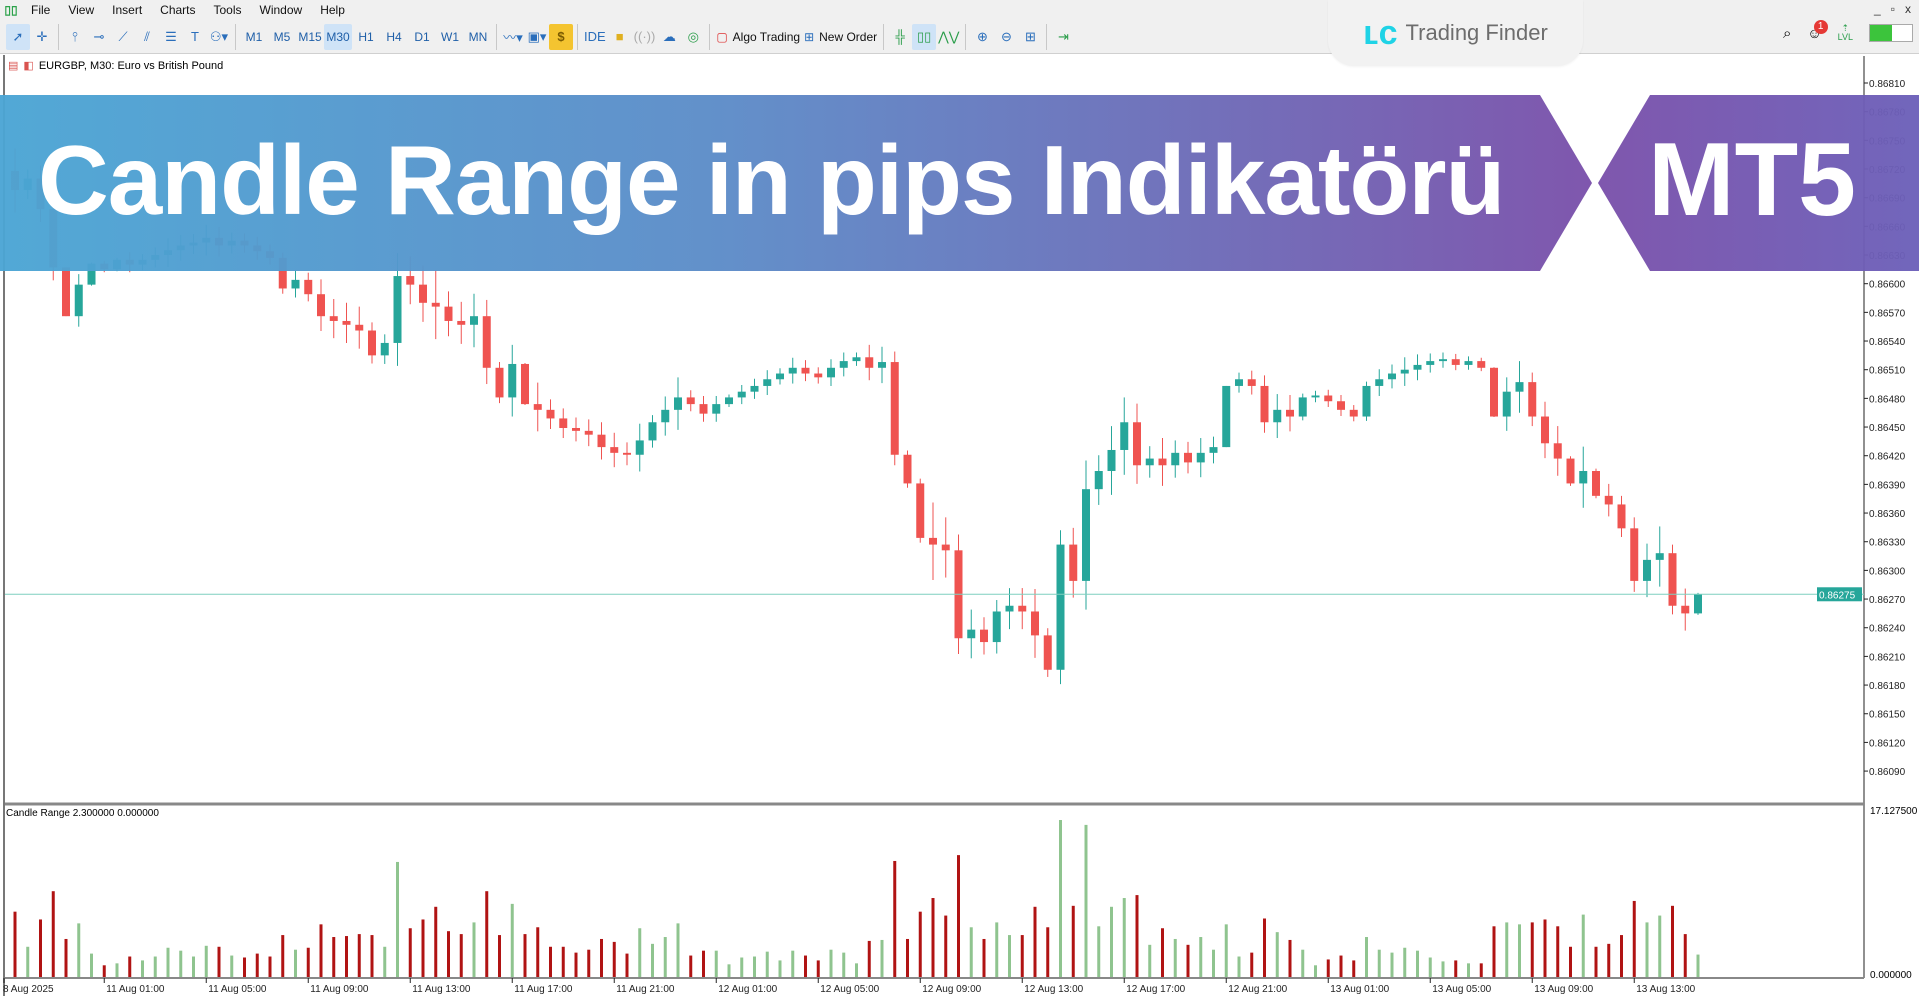  What do you see at coordinates (450, 36) in the screenshot?
I see `timeframe-w1: W1` at bounding box center [450, 36].